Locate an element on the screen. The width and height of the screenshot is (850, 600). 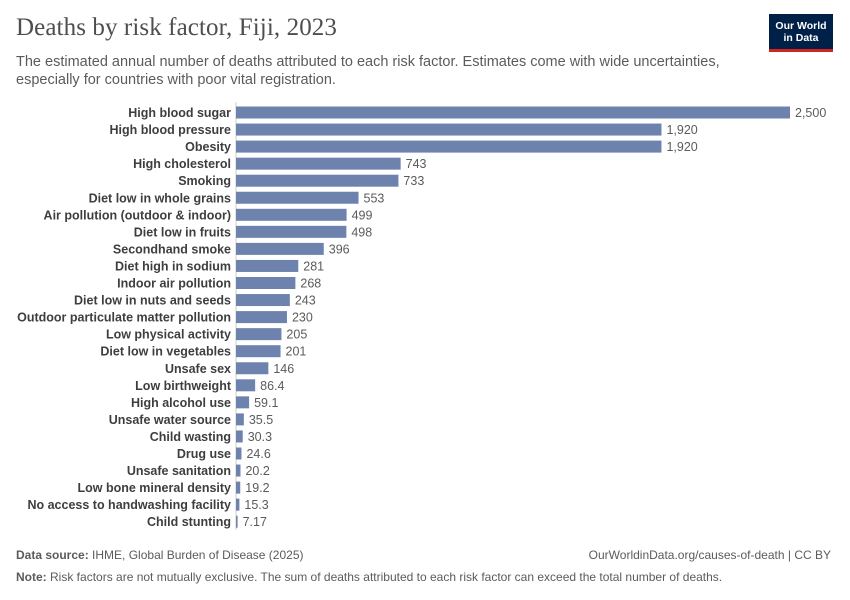
category-label: High blood sugar is located at coordinates (179, 113).